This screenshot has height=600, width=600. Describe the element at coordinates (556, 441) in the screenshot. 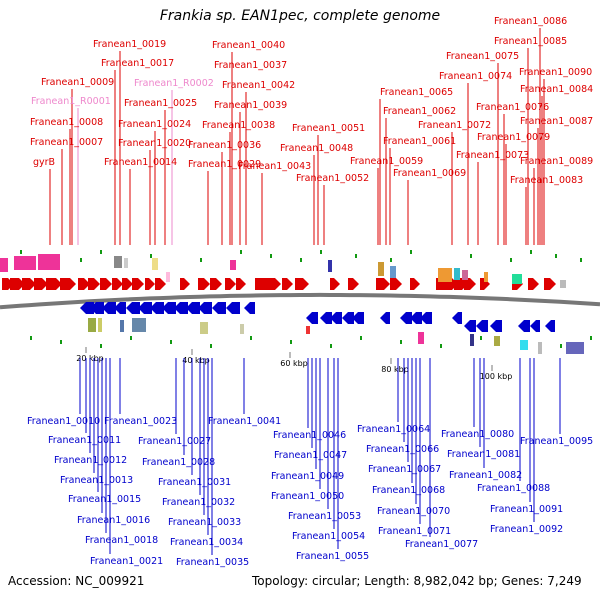

I see `bottom-gene-label: Franean1_0095` at that location.